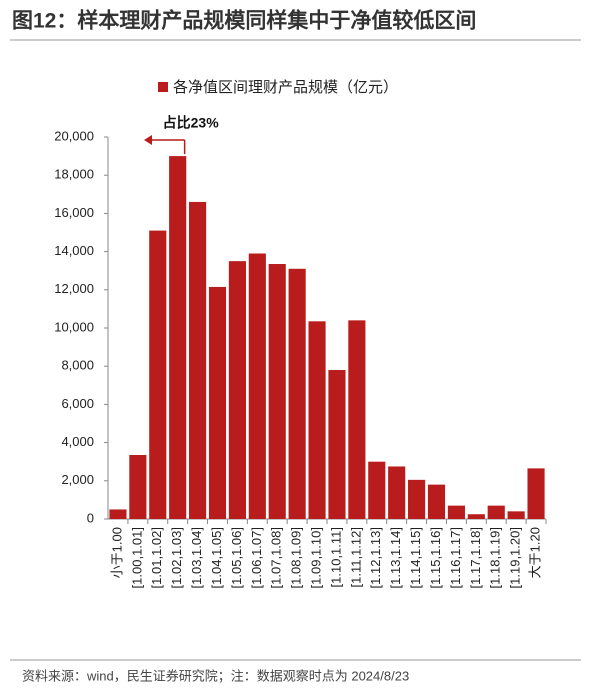 The height and width of the screenshot is (698, 591). Describe the element at coordinates (191, 123) in the screenshot. I see `annotation: 占比23%` at that location.